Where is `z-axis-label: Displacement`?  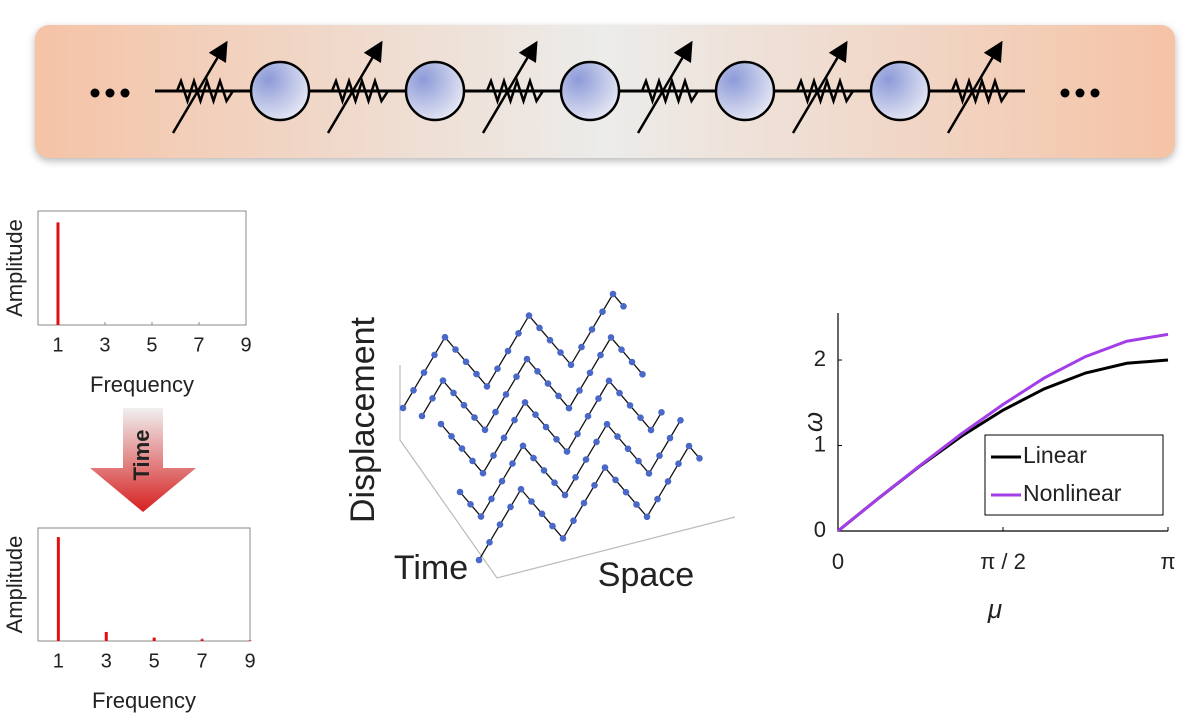
z-axis-label: Displacement is located at coordinates (363, 419).